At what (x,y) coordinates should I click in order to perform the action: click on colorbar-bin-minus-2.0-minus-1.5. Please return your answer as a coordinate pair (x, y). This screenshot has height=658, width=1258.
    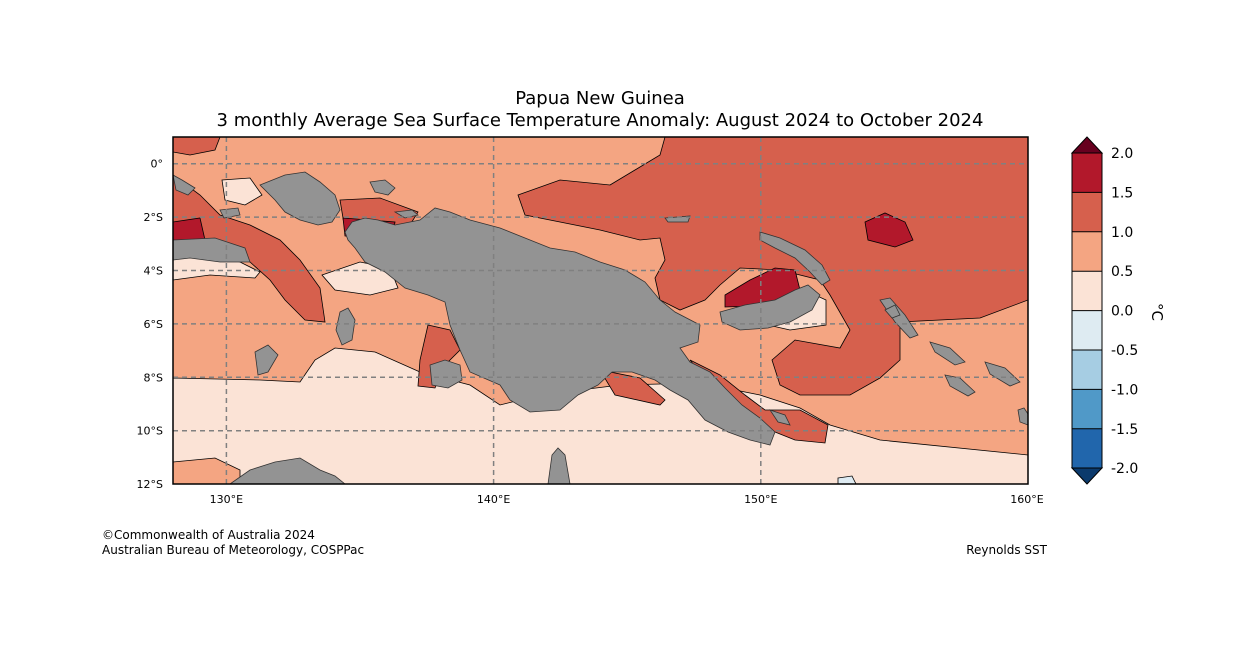
    Looking at the image, I should click on (1087, 448).